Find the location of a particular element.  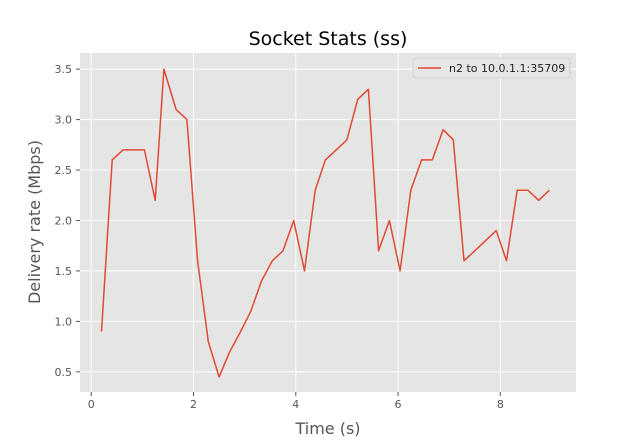

y-tick-label: 1.5 is located at coordinates (64, 271).